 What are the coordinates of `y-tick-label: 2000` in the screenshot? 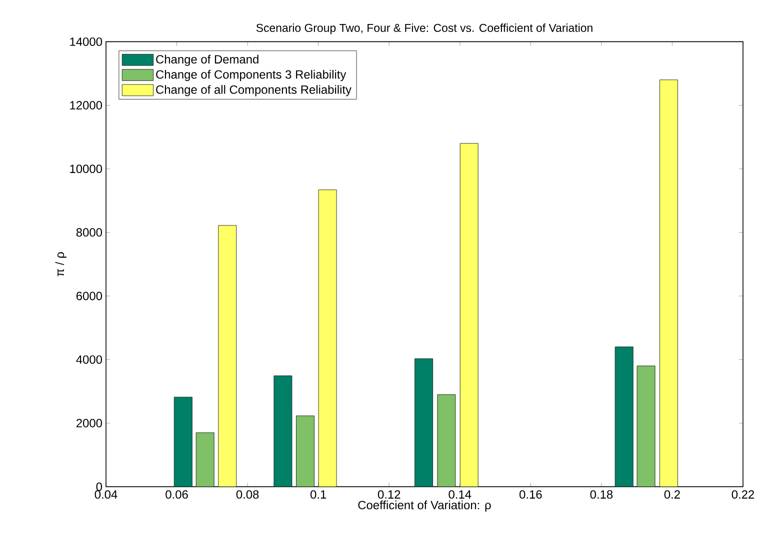 It's located at (89, 423).